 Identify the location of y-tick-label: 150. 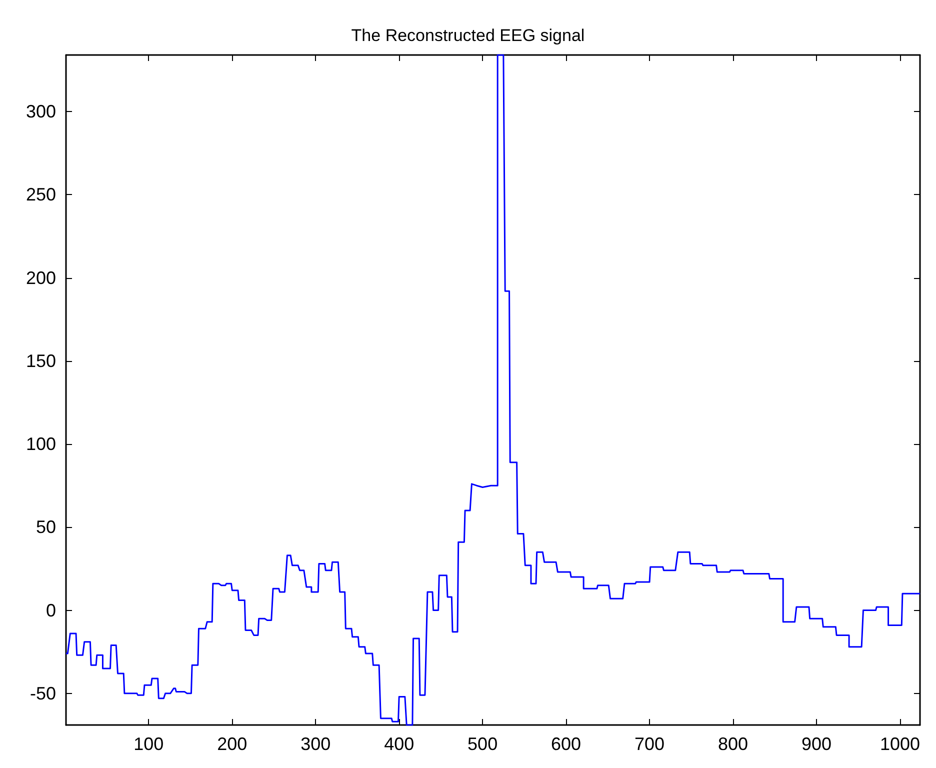
(41, 360).